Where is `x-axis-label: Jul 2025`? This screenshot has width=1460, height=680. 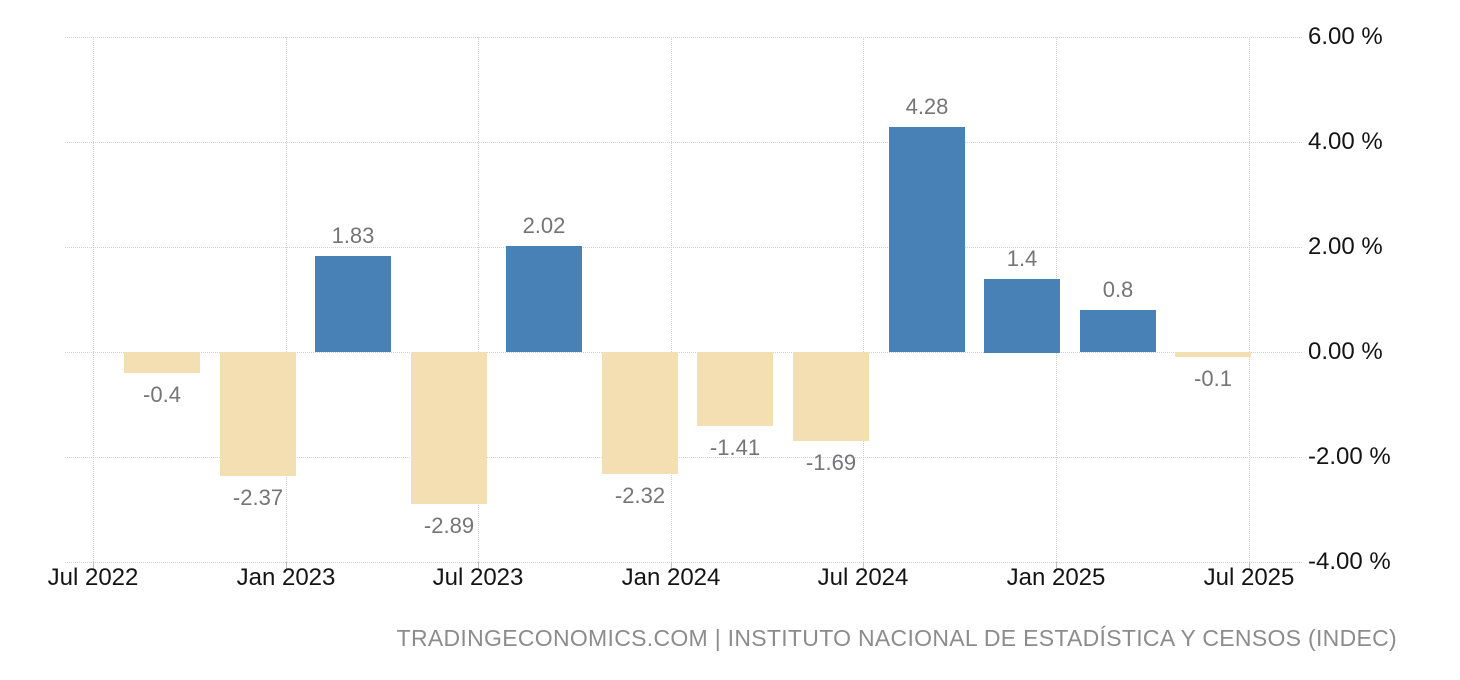
x-axis-label: Jul 2025 is located at coordinates (1249, 577).